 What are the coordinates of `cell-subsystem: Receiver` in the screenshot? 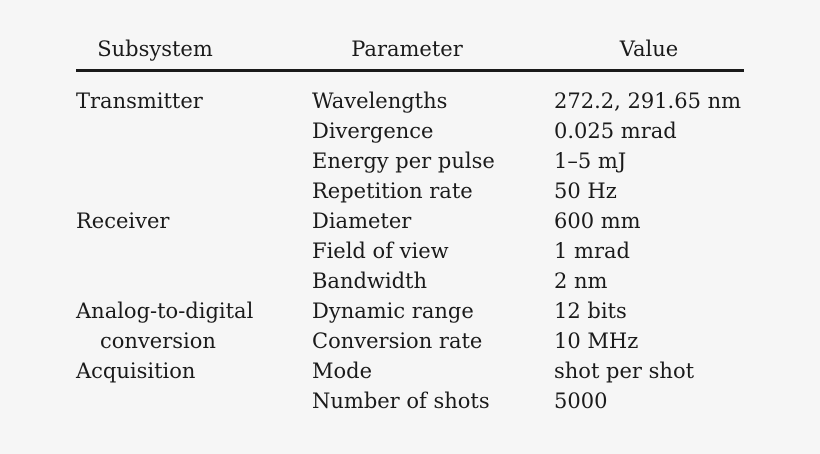 It's located at (123, 221).